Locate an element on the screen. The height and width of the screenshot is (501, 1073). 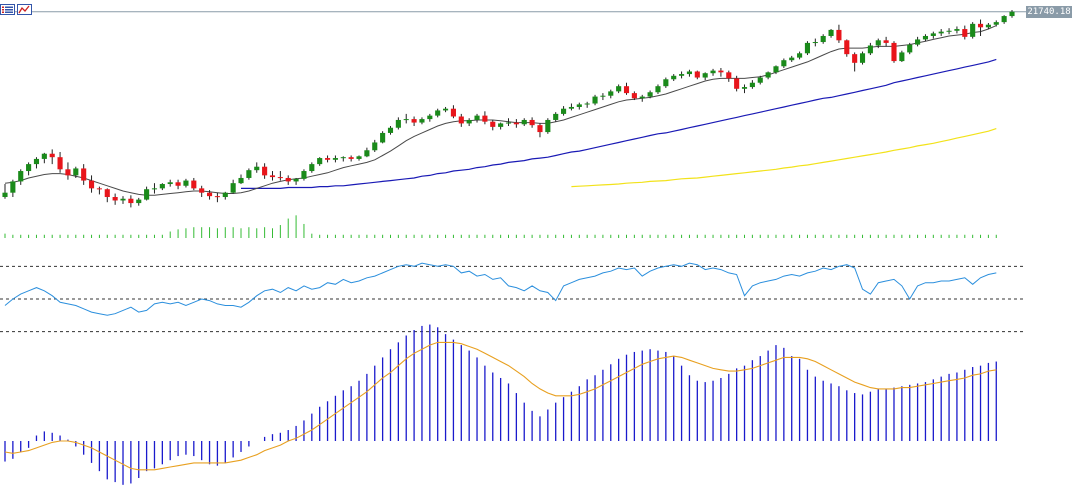
sma-slow-line is located at coordinates (784, 158).